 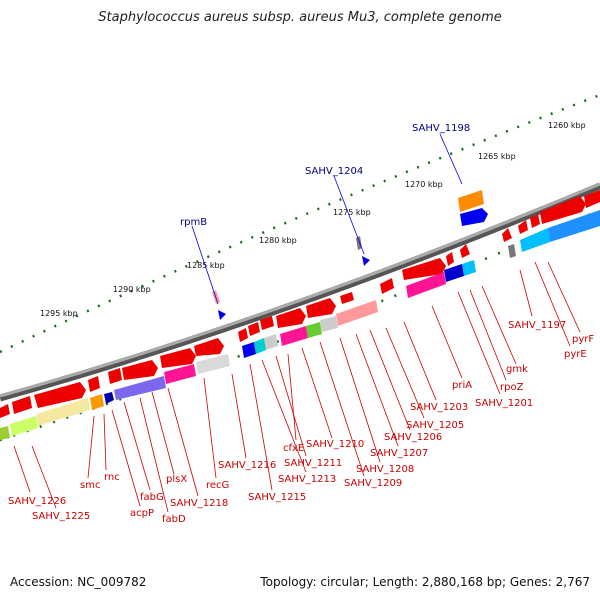 I want to click on gene-label: rnc, so click(x=112, y=477).